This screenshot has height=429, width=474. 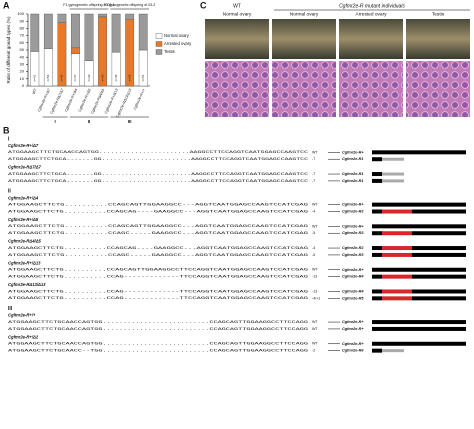 I want to click on genotype-label: Cgfmr2e-R+/Δ5, so click(x=23, y=219).